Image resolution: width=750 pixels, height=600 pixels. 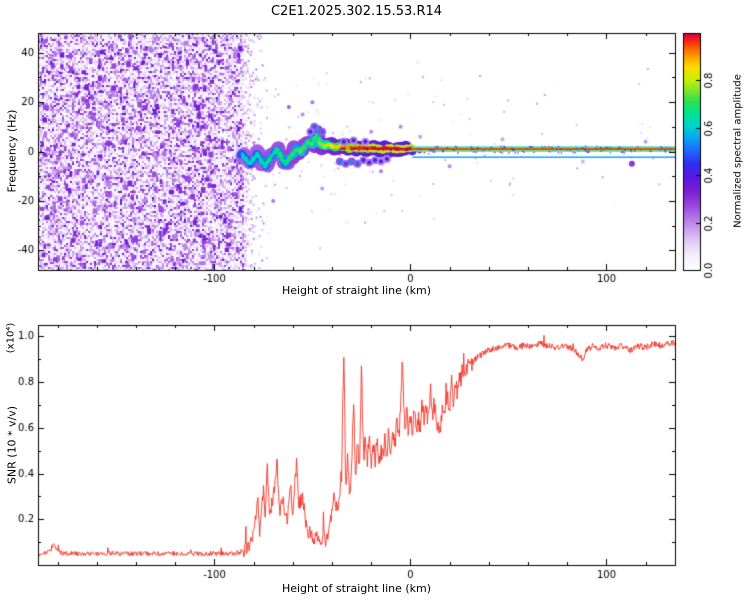 I want to click on figure-title: C2E1.2025.302.15.53.R14, so click(x=356, y=11).